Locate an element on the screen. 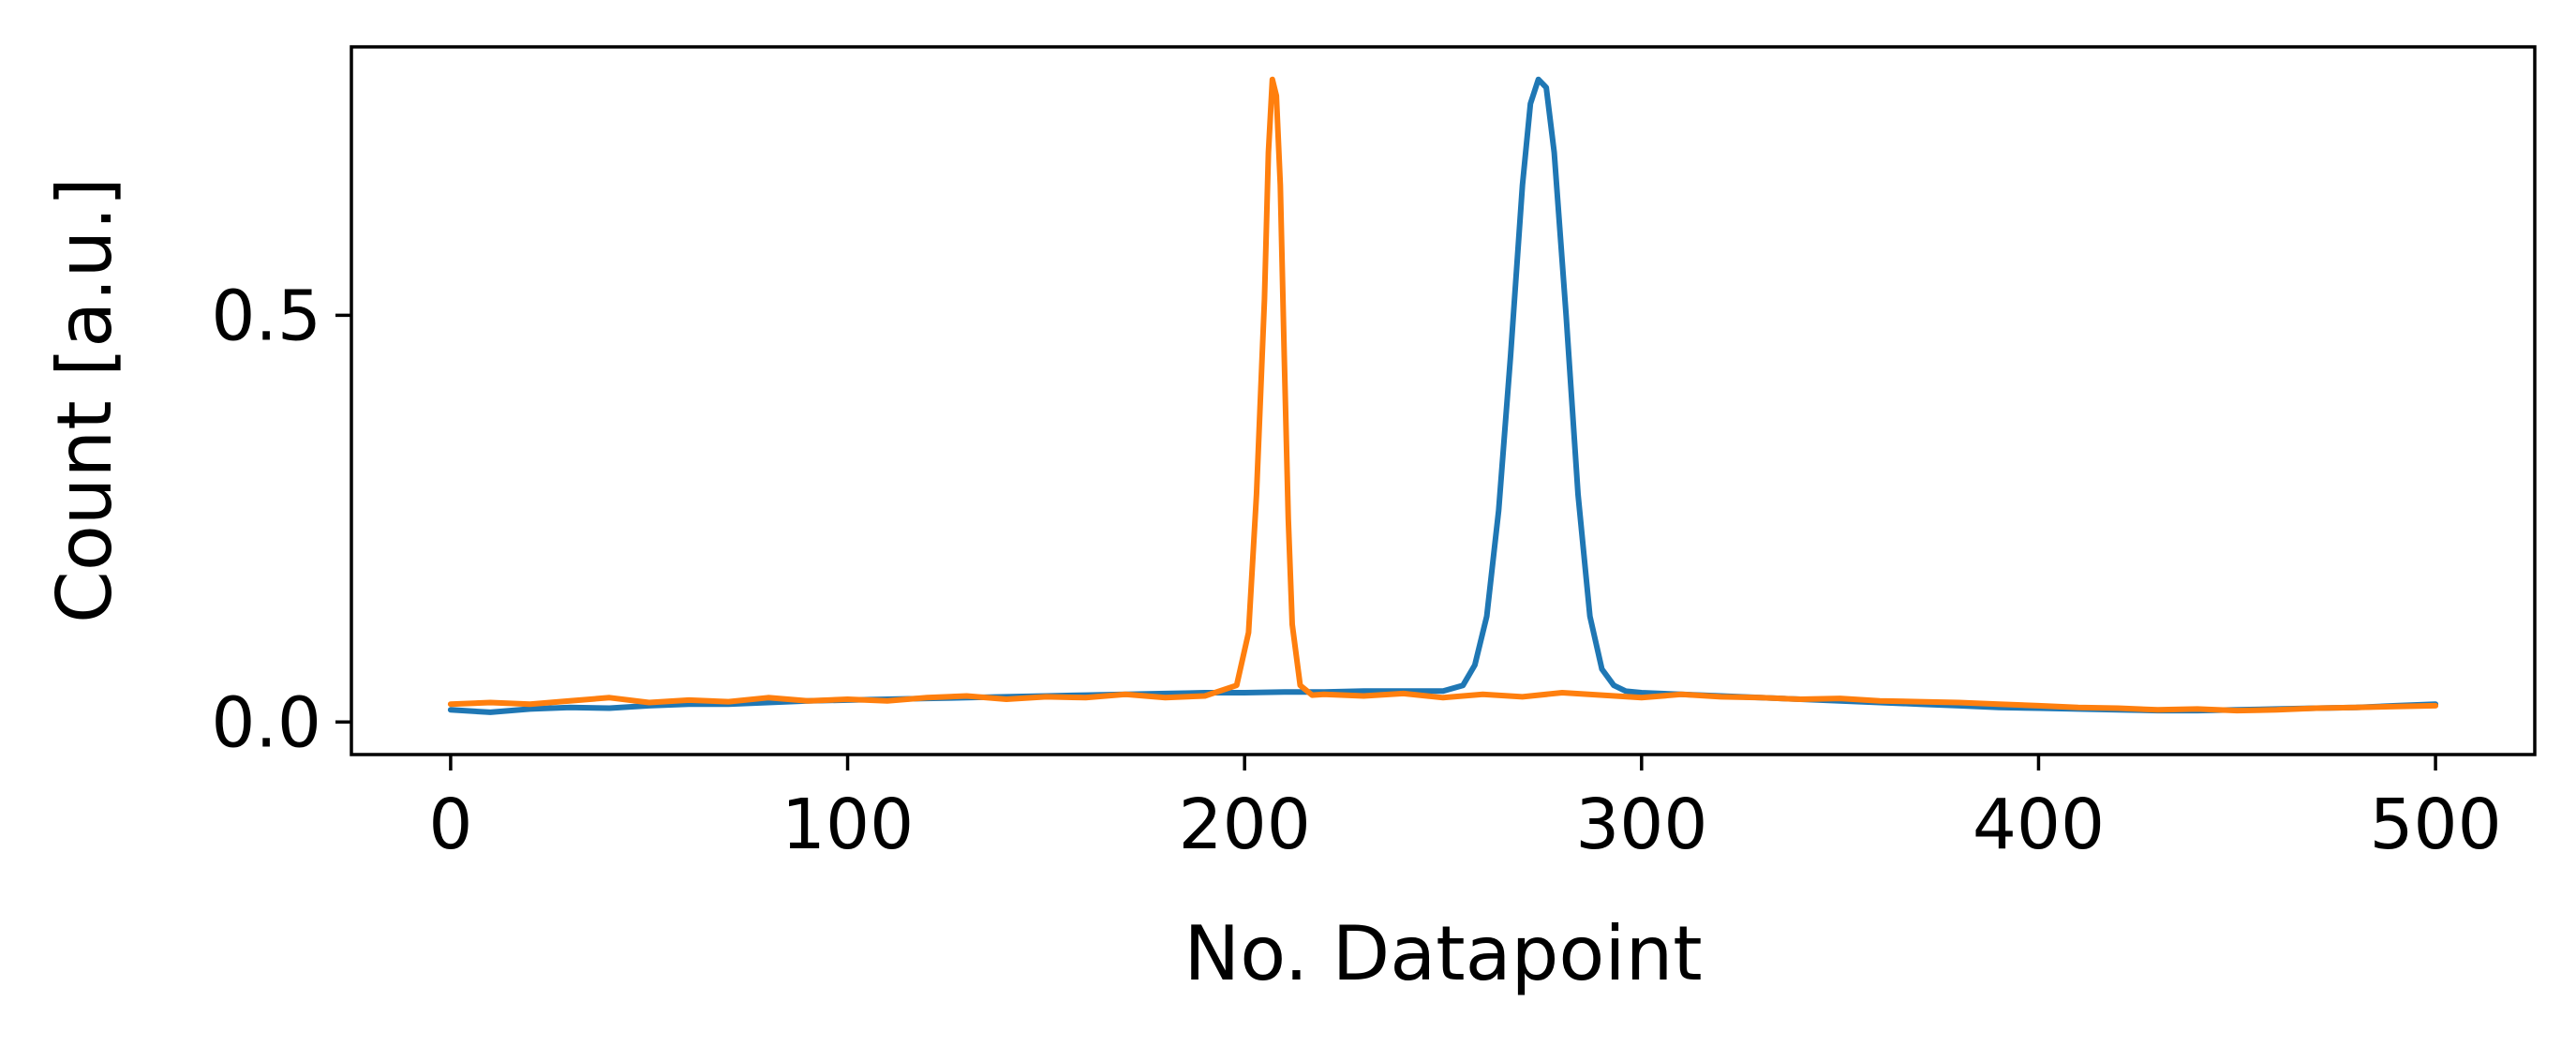  y-axis: 0.0 0.5 is located at coordinates (281, 519).